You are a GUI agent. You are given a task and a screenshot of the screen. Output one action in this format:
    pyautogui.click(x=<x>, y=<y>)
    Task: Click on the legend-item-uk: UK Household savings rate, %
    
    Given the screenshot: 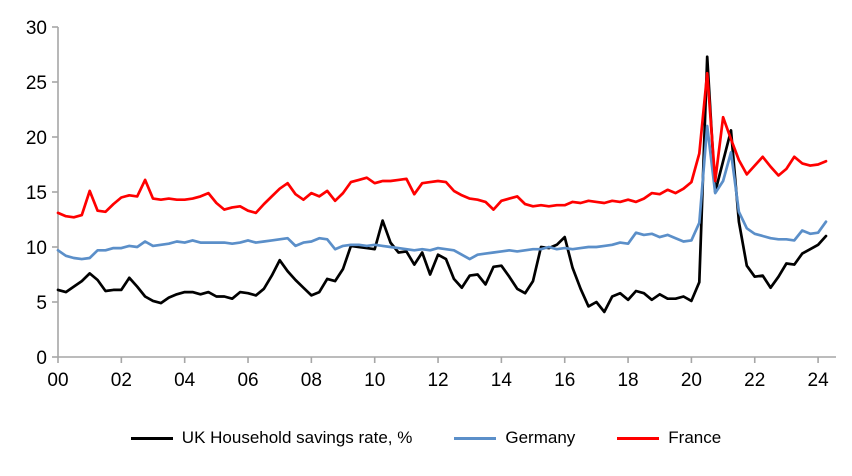 What is the action you would take?
    pyautogui.click(x=271, y=438)
    